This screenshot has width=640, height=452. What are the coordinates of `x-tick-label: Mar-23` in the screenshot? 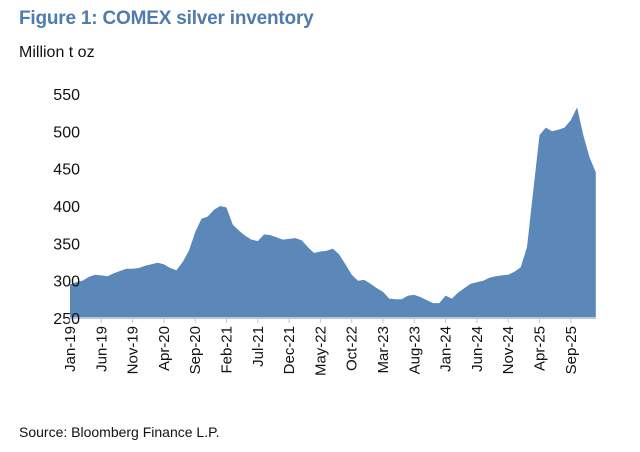 It's located at (383, 350).